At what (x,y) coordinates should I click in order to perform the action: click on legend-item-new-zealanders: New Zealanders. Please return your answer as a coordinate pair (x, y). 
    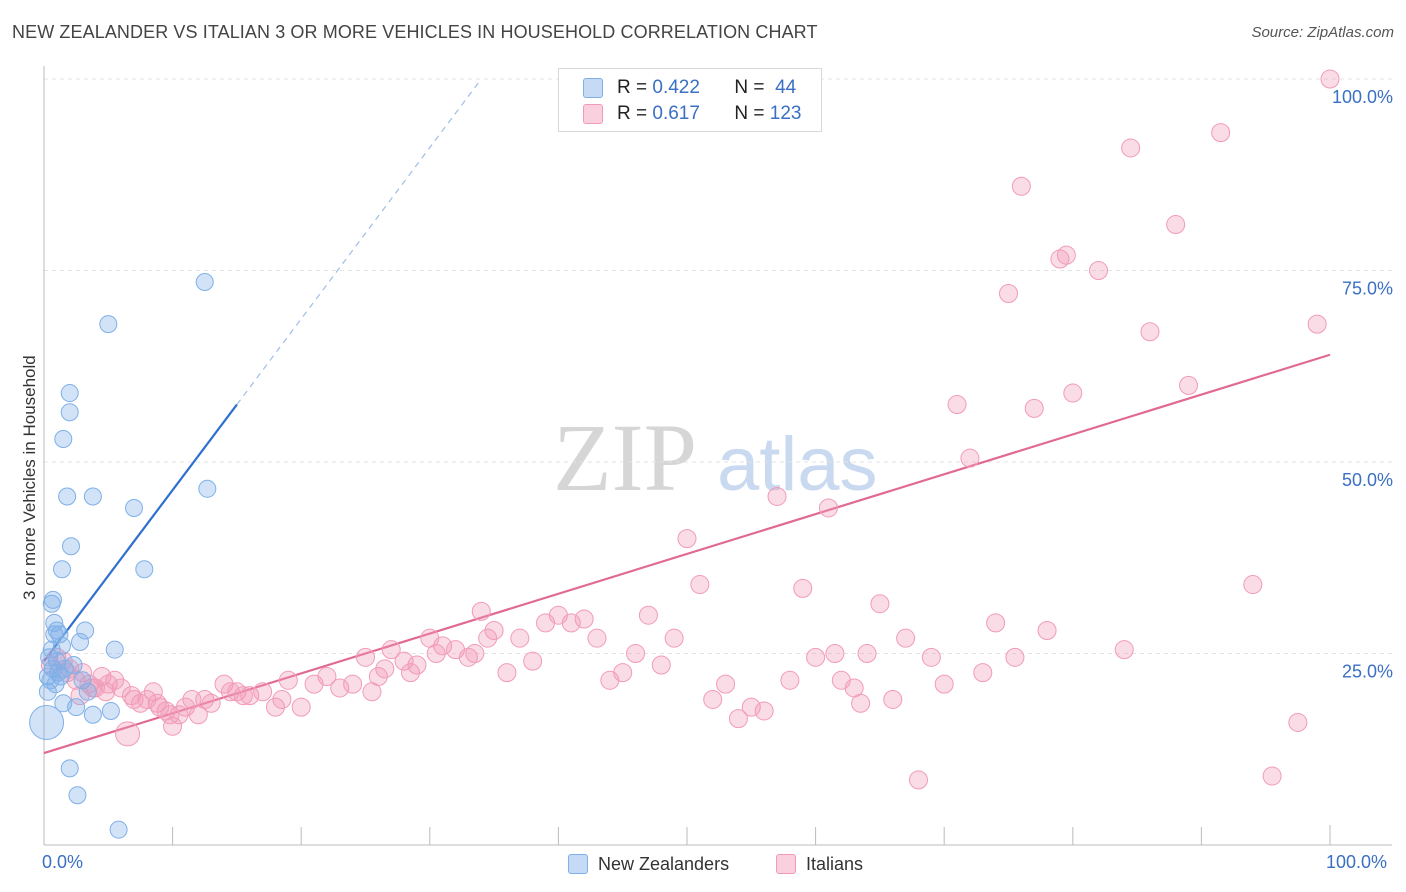
    Looking at the image, I should click on (648, 864).